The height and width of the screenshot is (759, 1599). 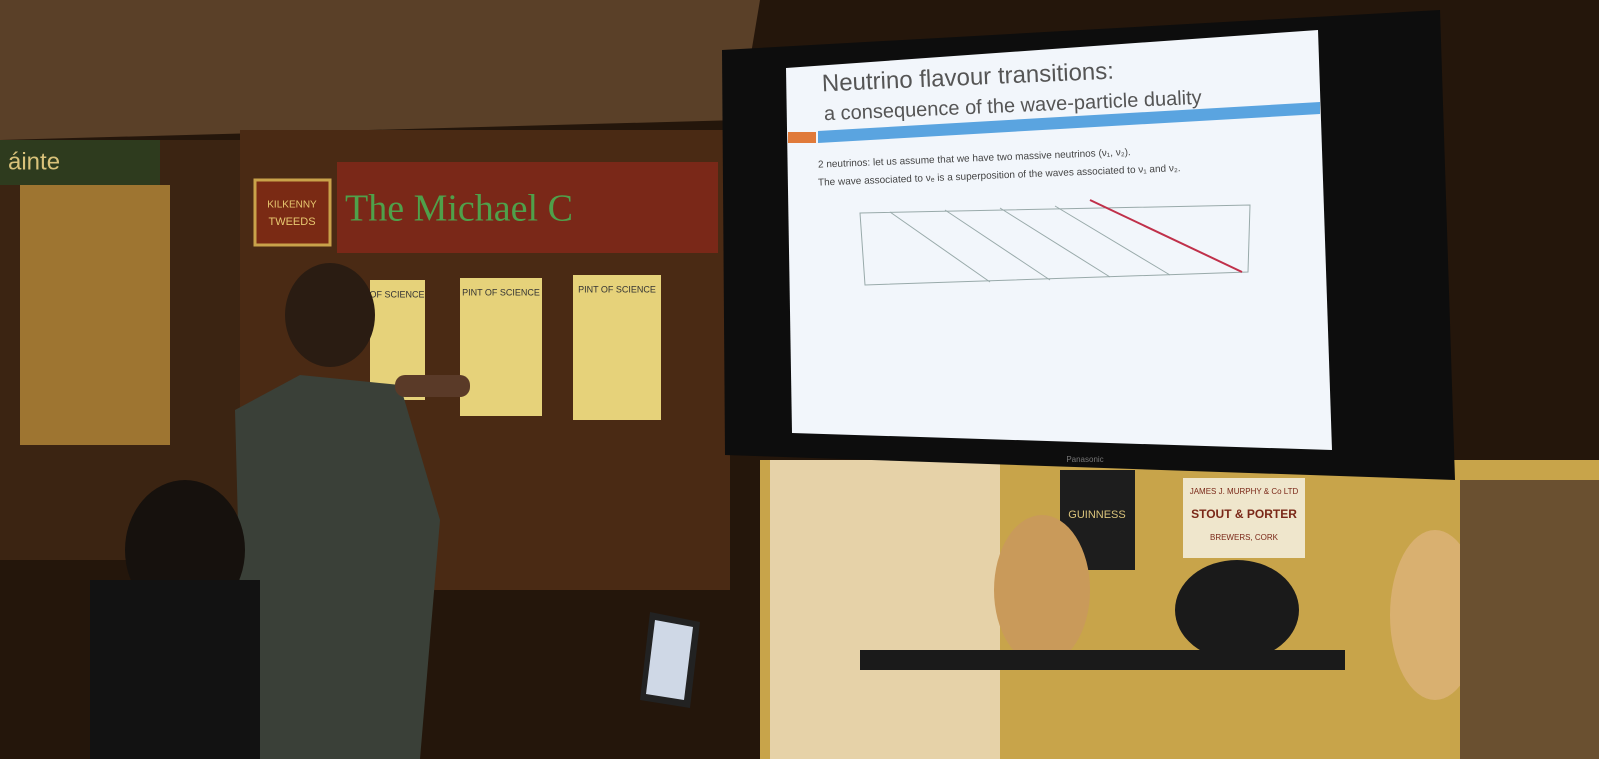 I want to click on speaker-head, so click(x=330, y=315).